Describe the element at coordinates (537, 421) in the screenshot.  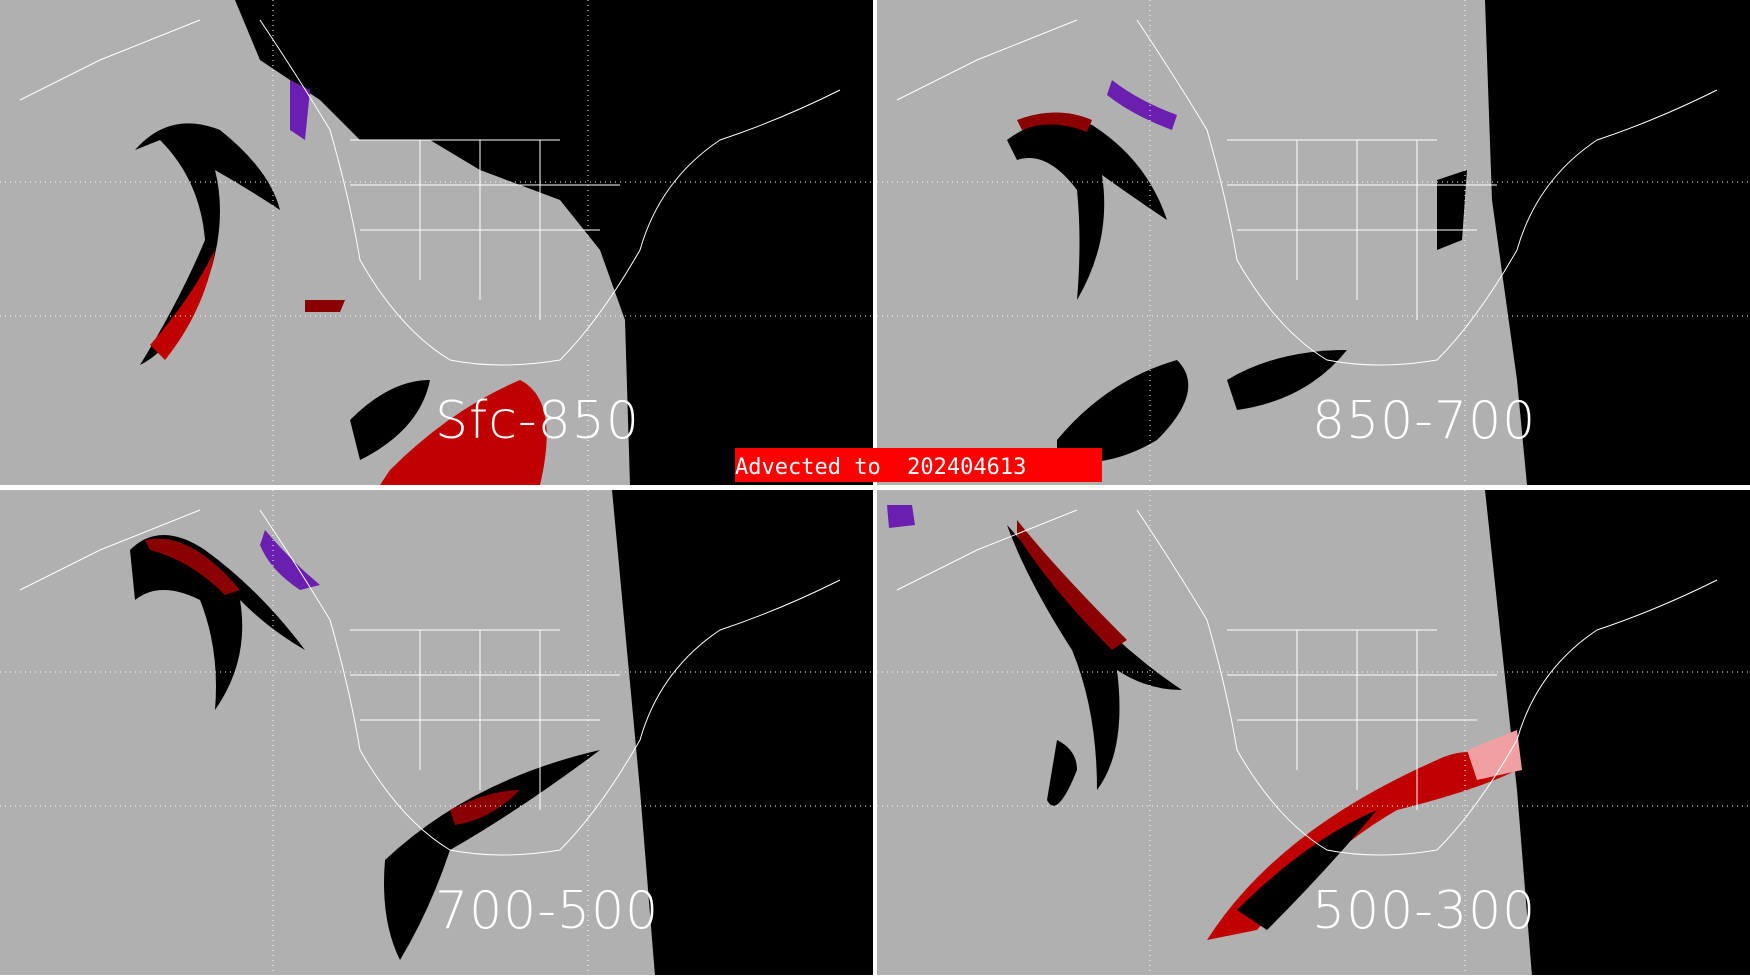
I see `panel-label: Sfc-850` at that location.